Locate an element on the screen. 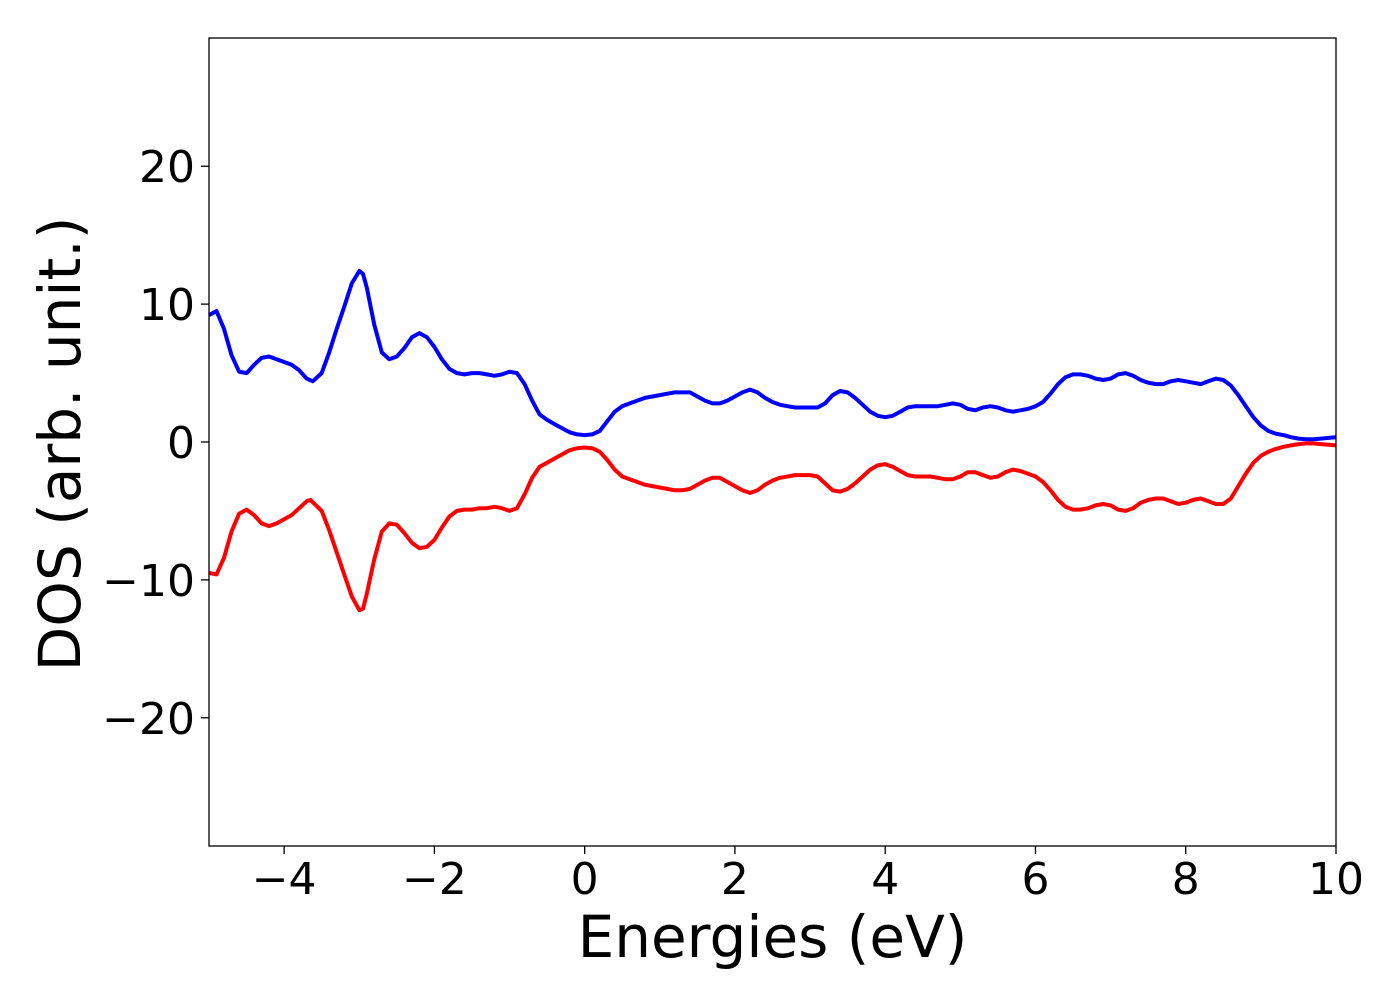  x-tick-label: −2 is located at coordinates (434, 879).